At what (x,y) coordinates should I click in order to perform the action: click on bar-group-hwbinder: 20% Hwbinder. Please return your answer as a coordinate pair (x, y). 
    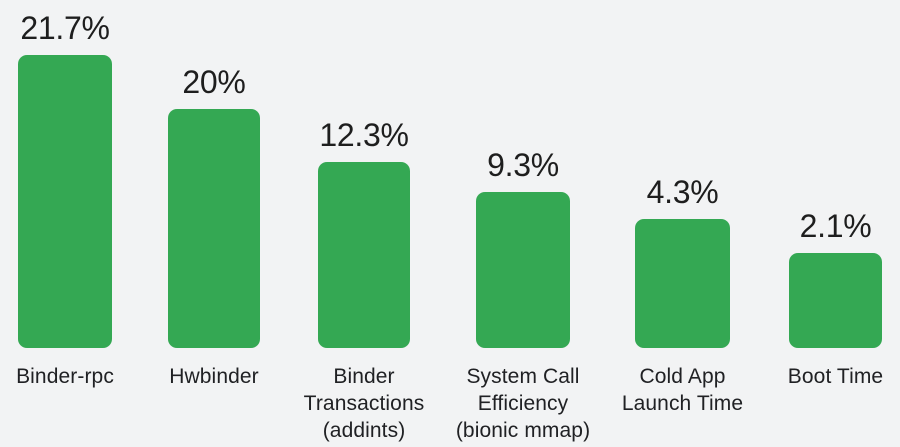
    Looking at the image, I should click on (214, 223).